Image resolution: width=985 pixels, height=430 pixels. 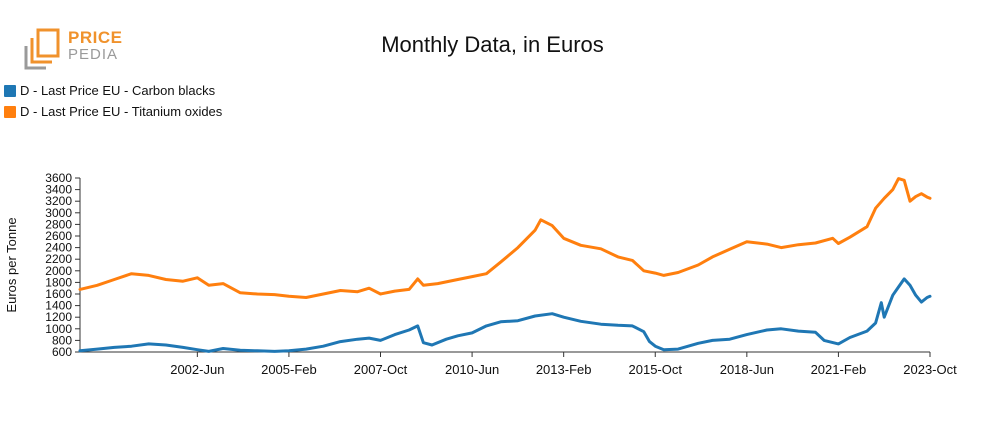 What do you see at coordinates (42, 49) in the screenshot?
I see `logo-mark-icon` at bounding box center [42, 49].